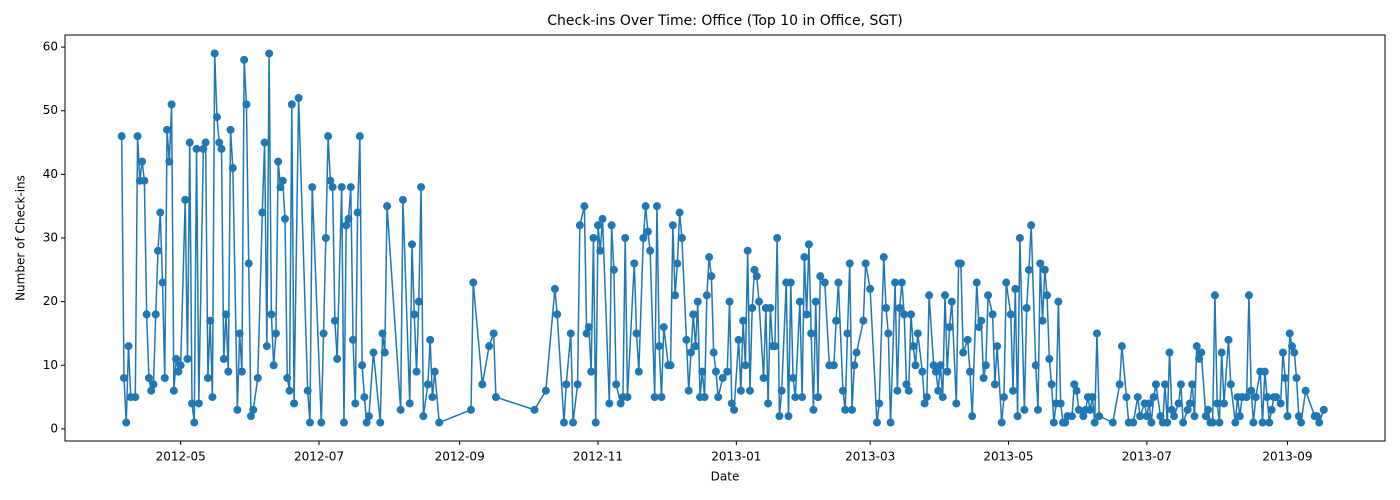 The height and width of the screenshot is (500, 1400). I want to click on y-tick-label: 10, so click(50, 365).